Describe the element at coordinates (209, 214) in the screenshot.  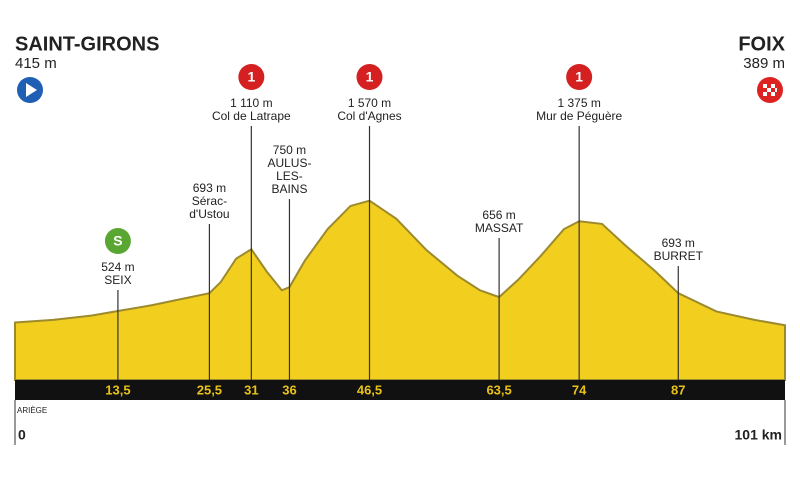
I see `point-name: d'Ustou` at that location.